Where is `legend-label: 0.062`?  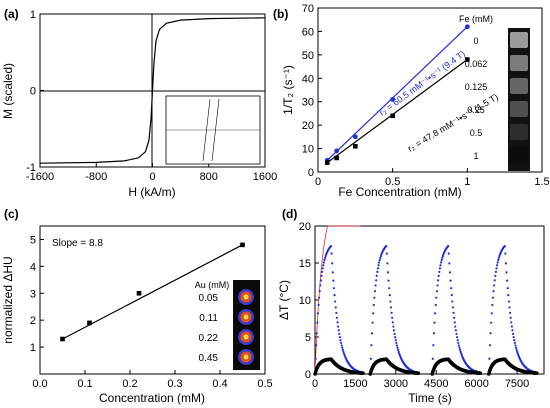
legend-label: 0.062 is located at coordinates (476, 64).